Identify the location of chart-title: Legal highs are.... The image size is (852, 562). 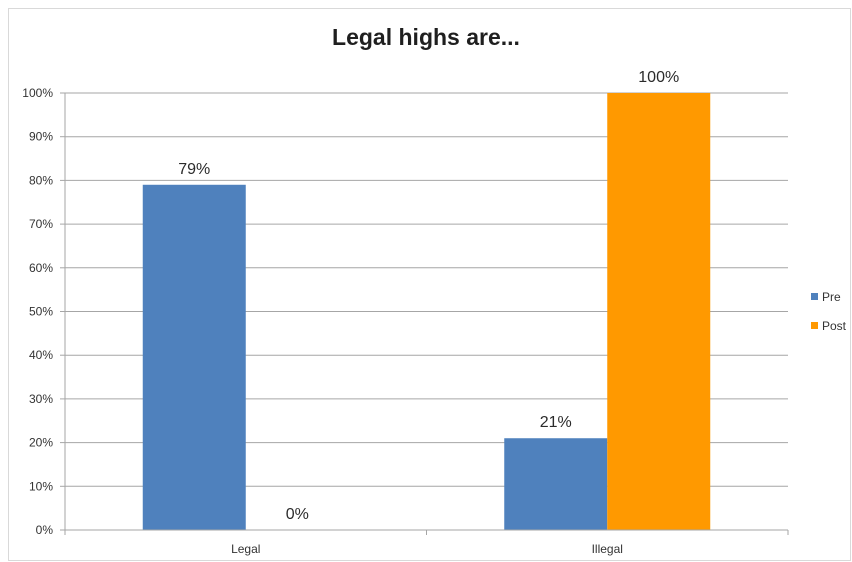
(426, 37).